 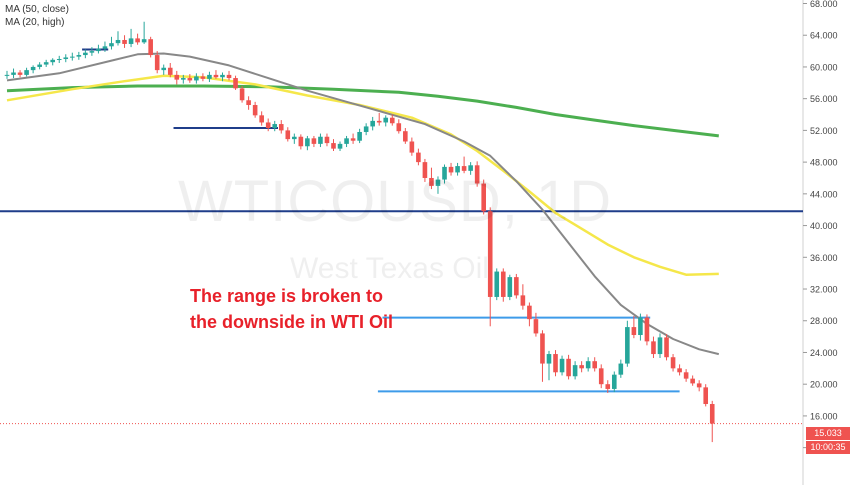 What do you see at coordinates (824, 290) in the screenshot?
I see `price-axis-label: 32.000` at bounding box center [824, 290].